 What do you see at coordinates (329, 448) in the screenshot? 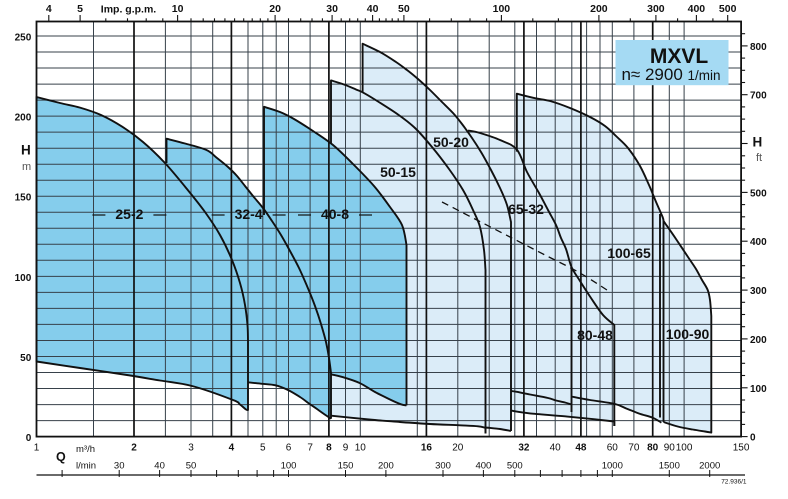
I see `svg-text: 8` at bounding box center [329, 448].